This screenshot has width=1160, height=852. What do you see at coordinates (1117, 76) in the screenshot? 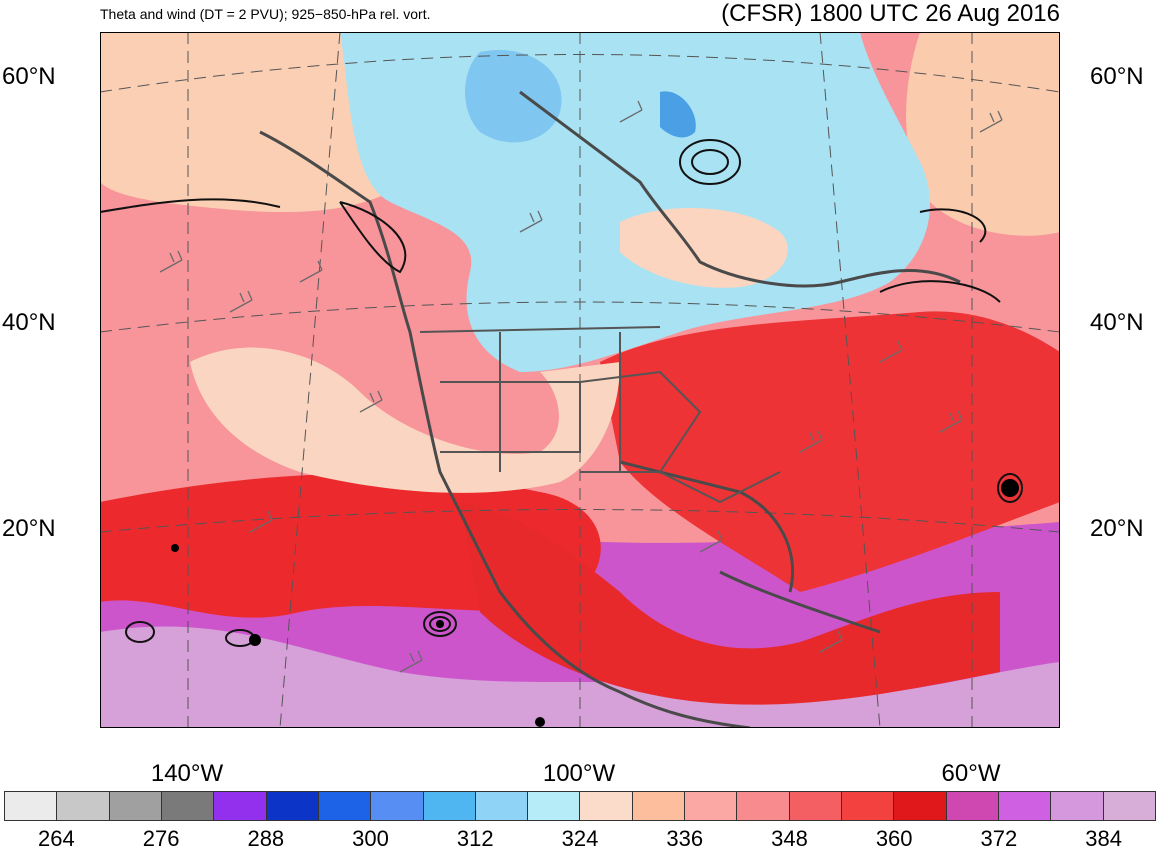
I see `lat-label-60n-right: 60°N` at bounding box center [1117, 76].